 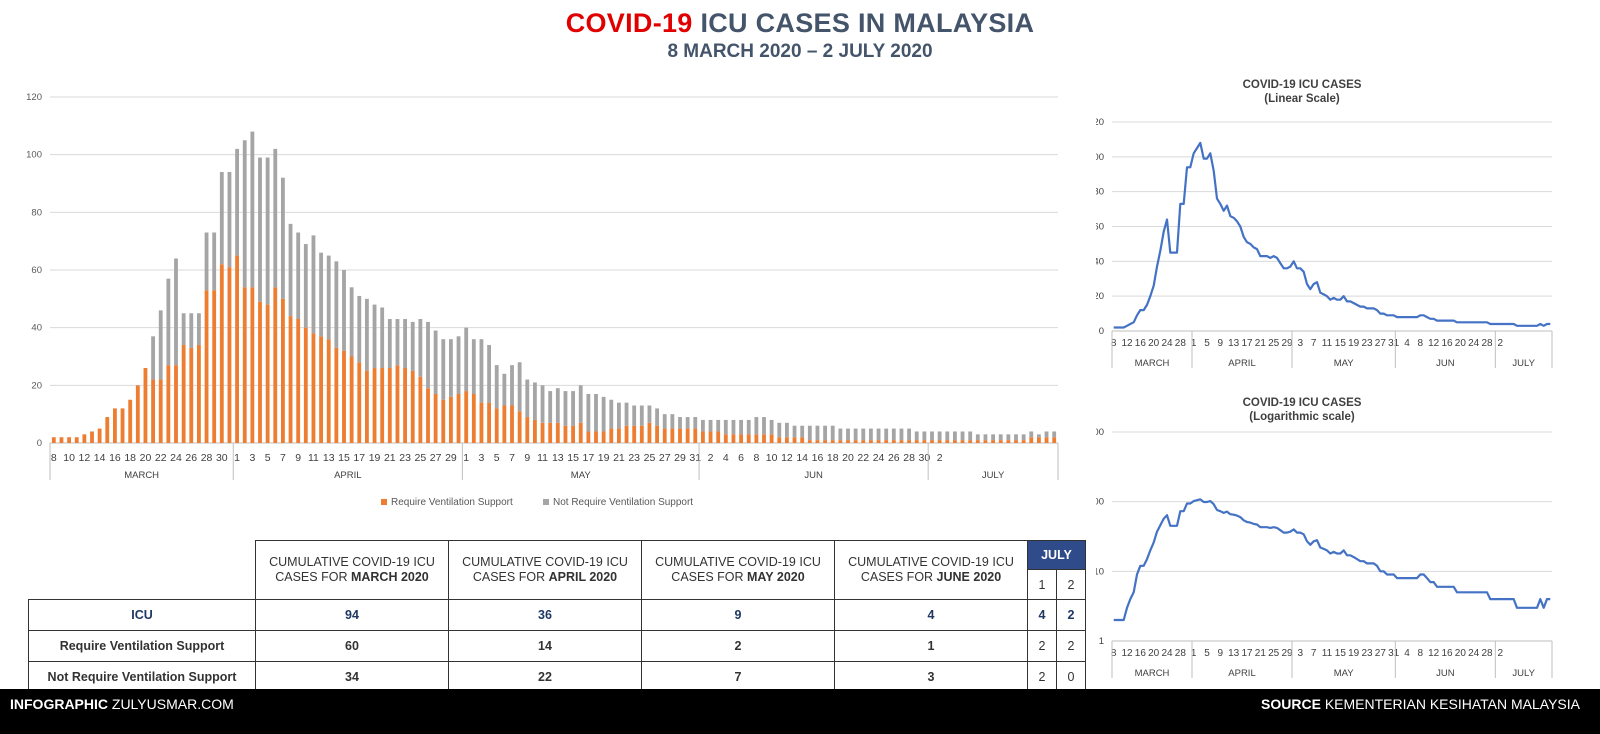 I want to click on table-cell: 0, so click(x=1071, y=677).